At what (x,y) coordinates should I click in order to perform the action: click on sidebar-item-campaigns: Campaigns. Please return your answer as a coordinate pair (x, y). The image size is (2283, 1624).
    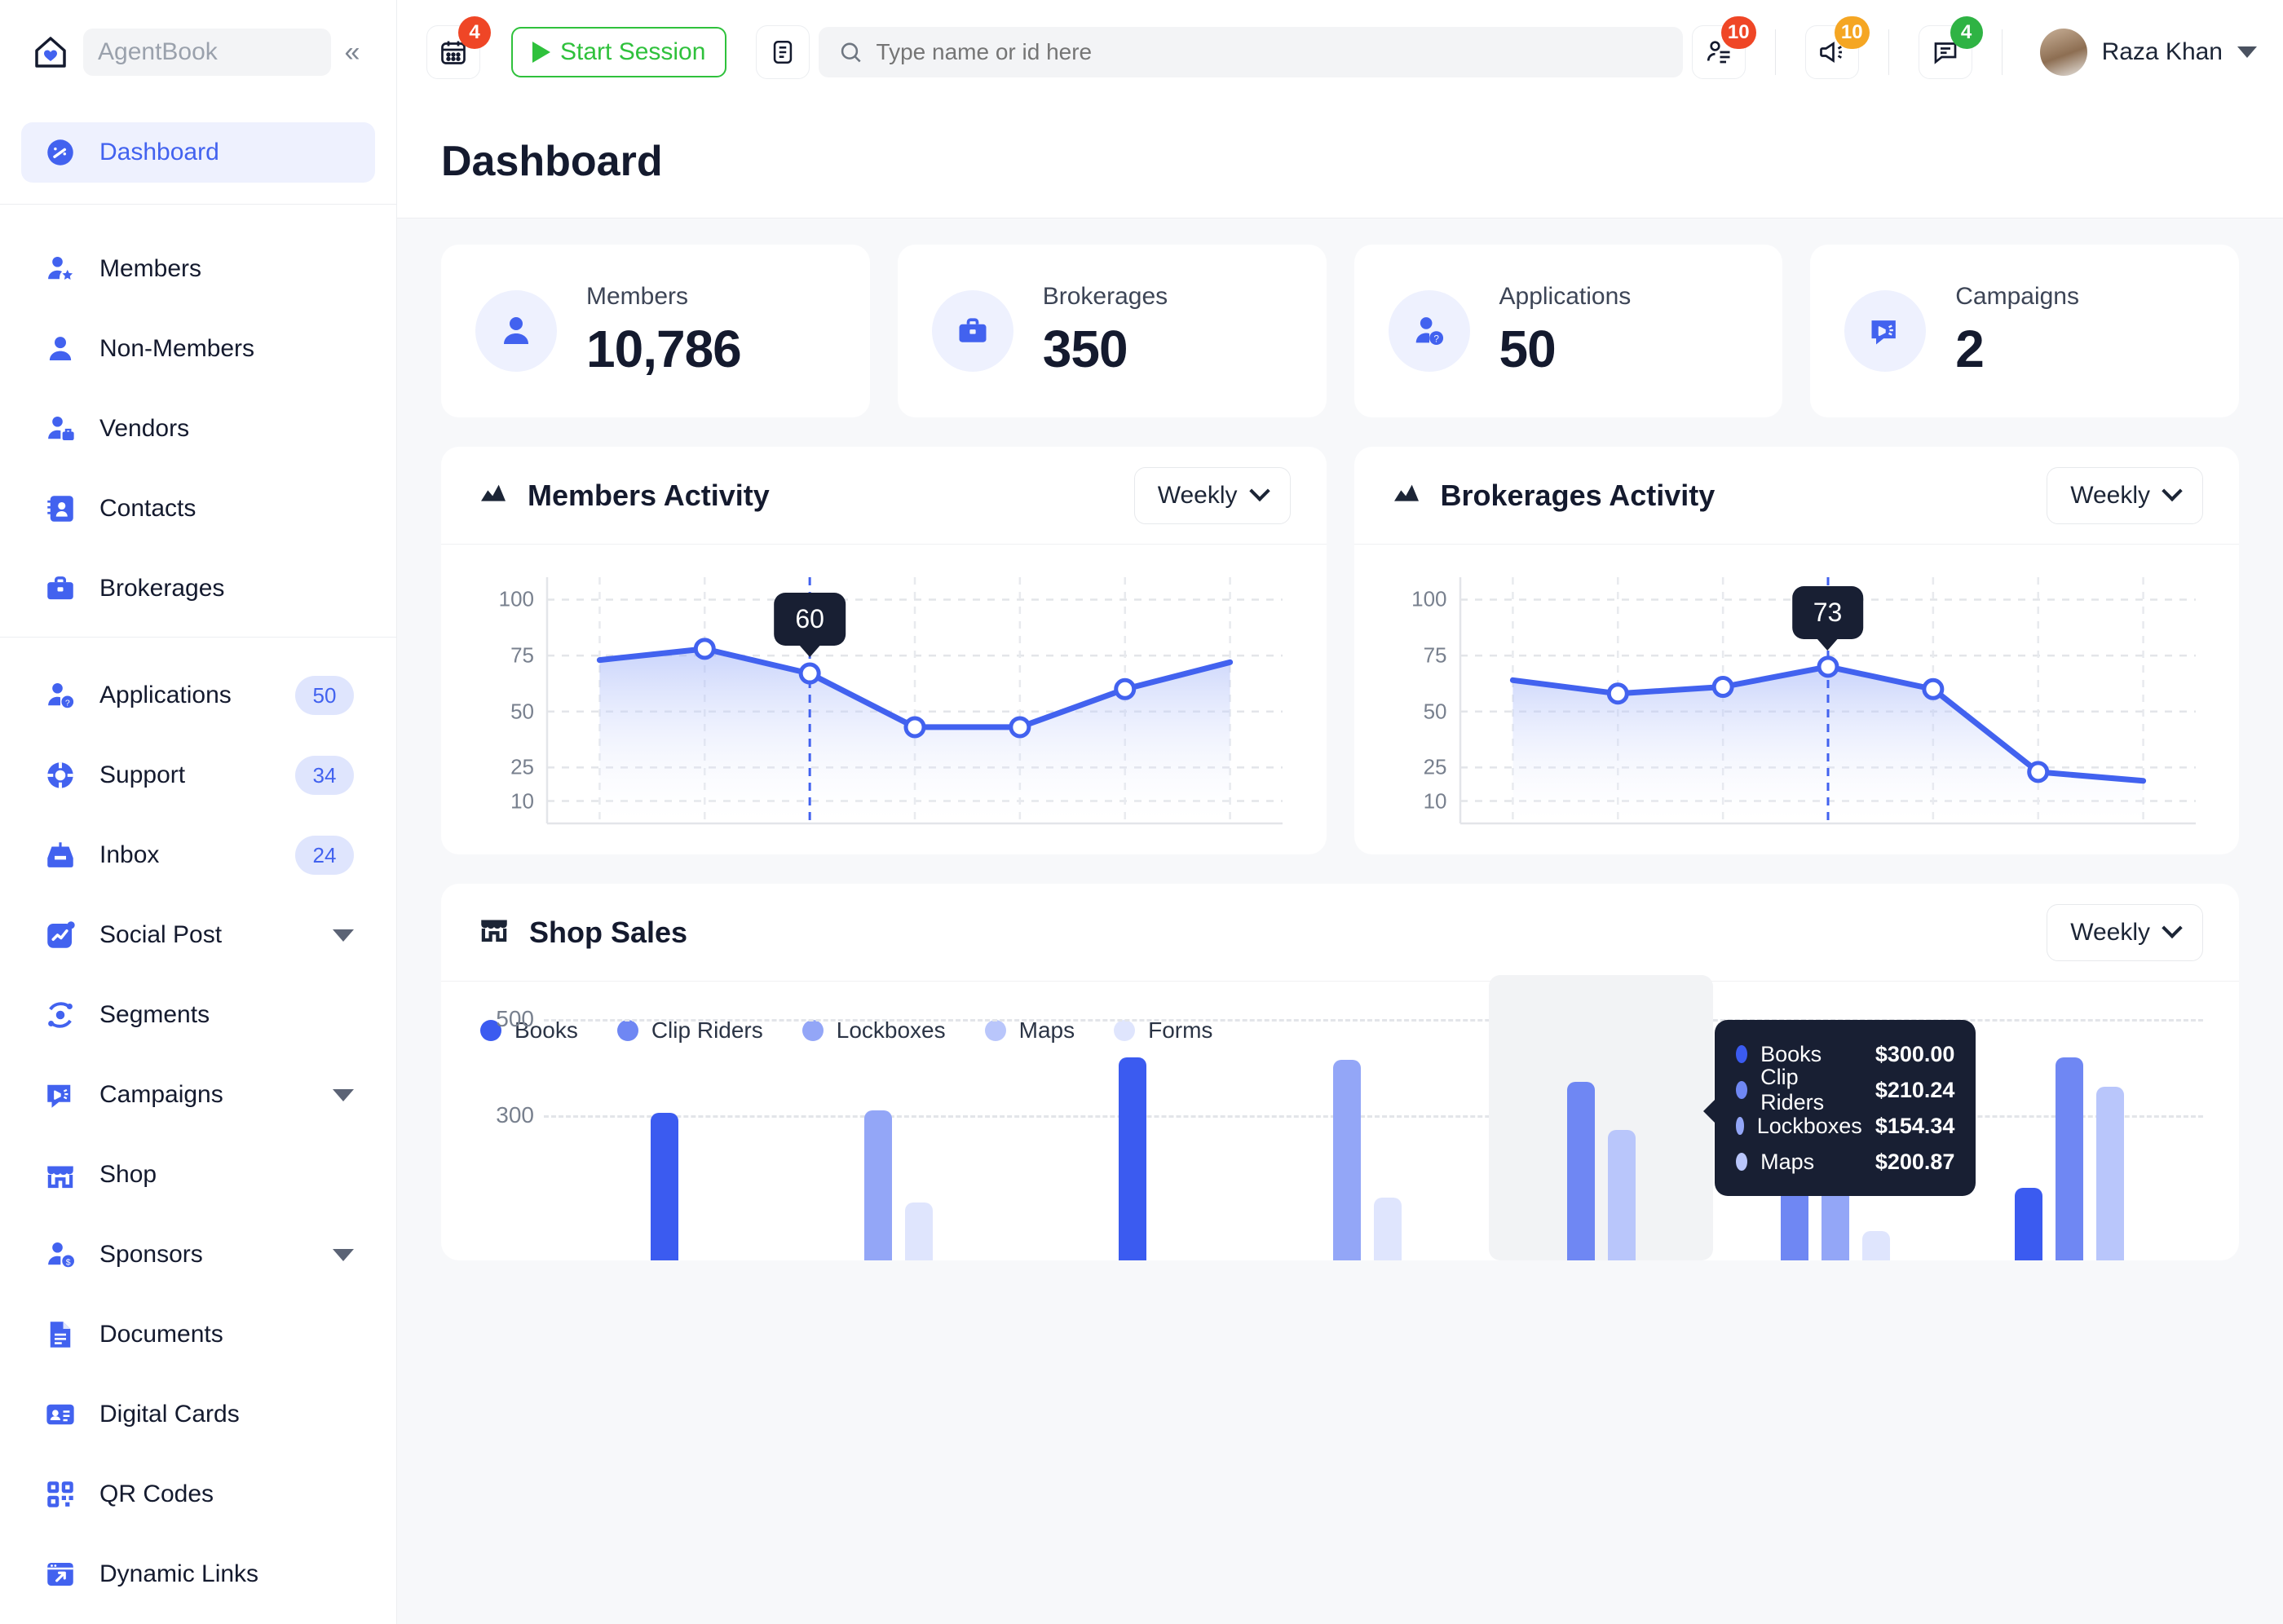
    Looking at the image, I should click on (198, 1095).